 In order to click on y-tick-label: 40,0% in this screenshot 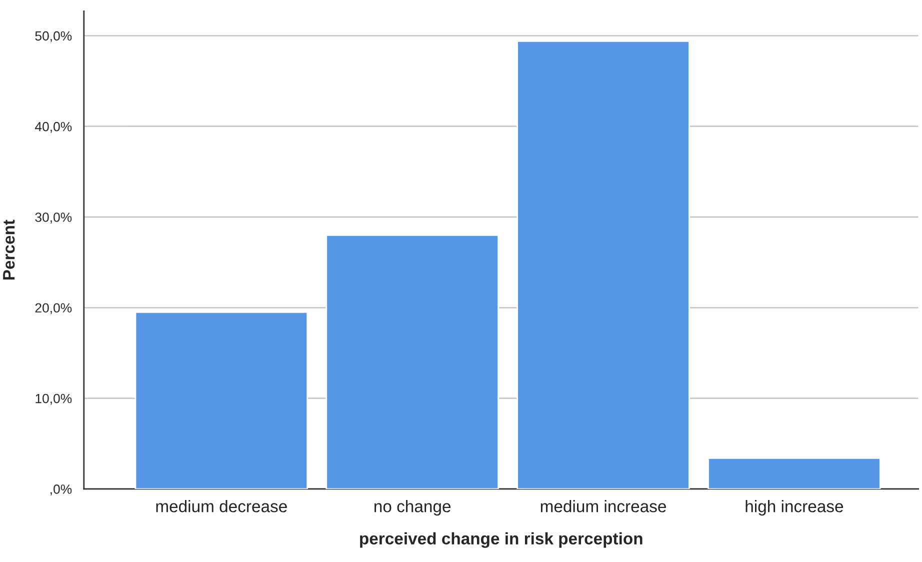, I will do `click(53, 127)`.